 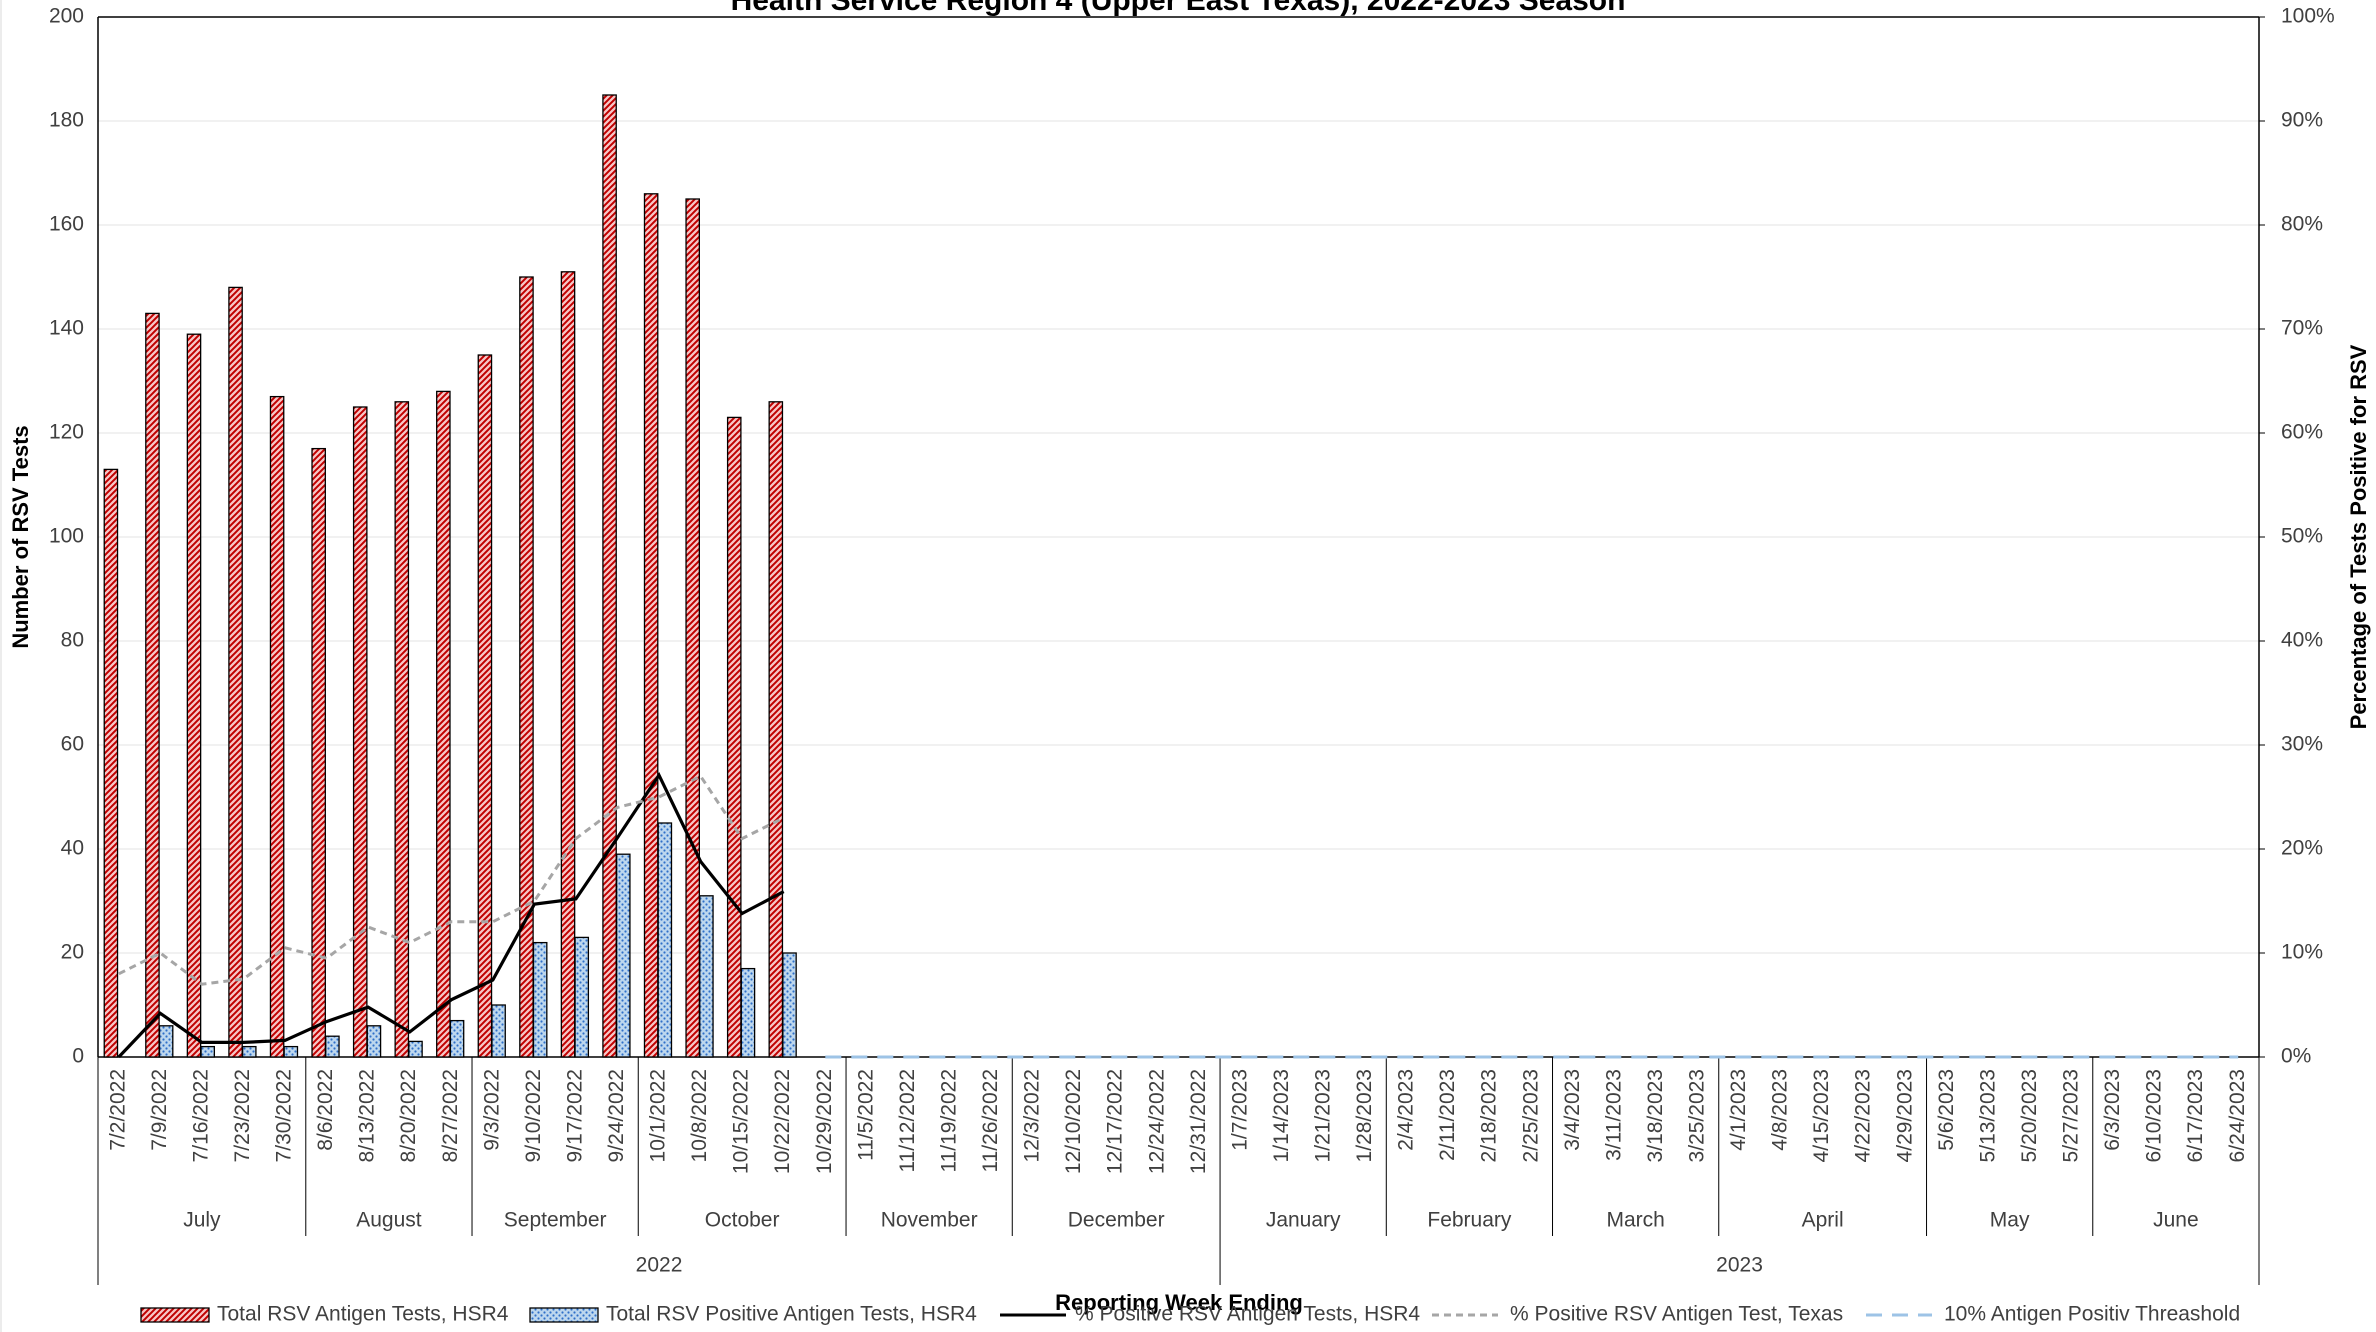 I want to click on x-tick-label: 3/25/2023, so click(x=1697, y=1115).